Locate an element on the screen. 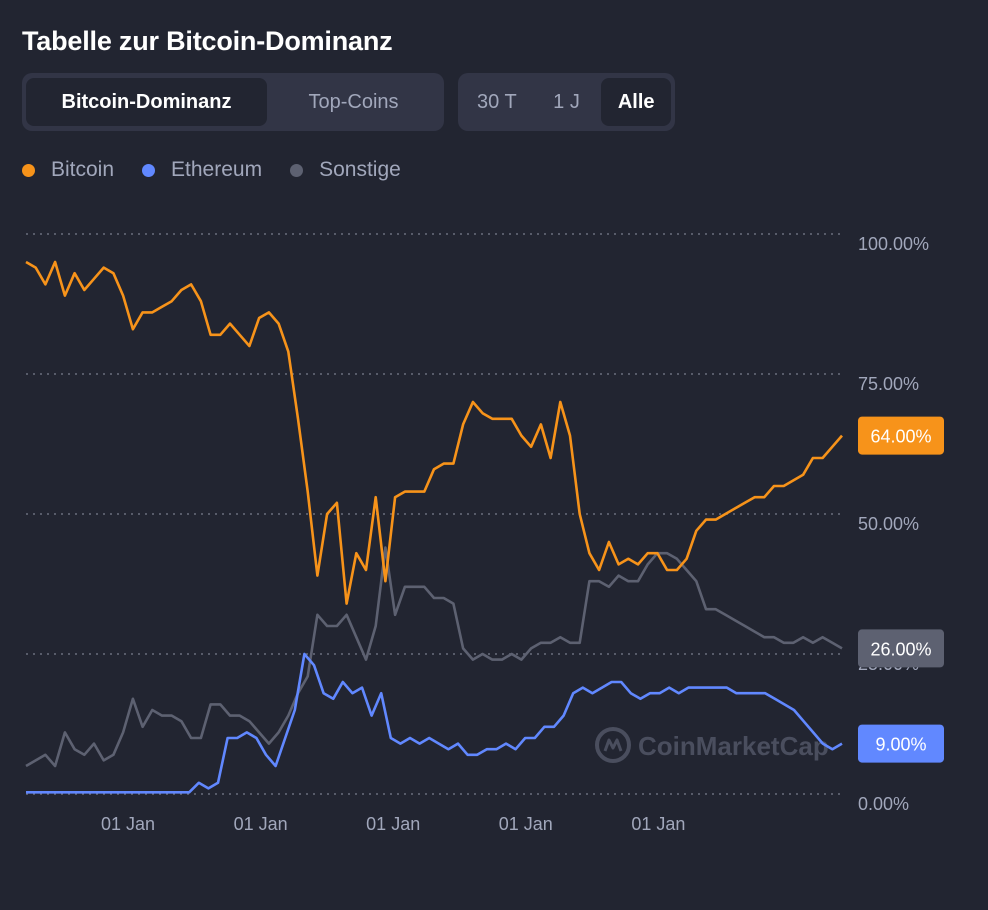  time-range-group: 30 T 1 J Alle is located at coordinates (566, 102).